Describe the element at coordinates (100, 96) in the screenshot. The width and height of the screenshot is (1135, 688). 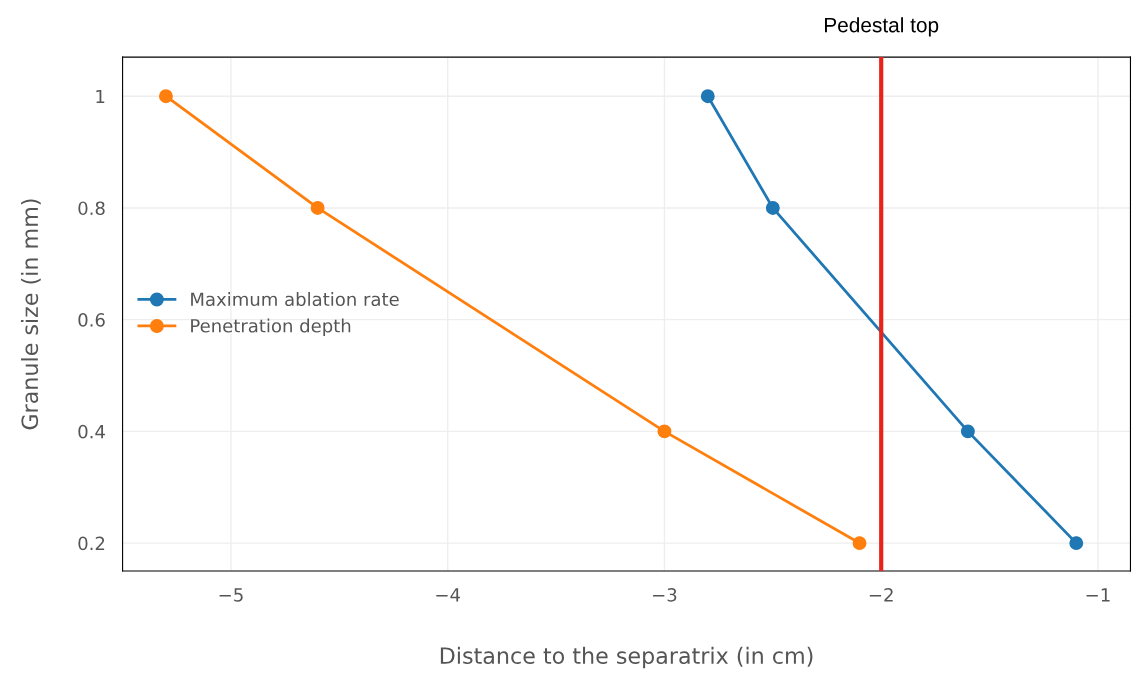
I see `y-tick-label: 1` at that location.